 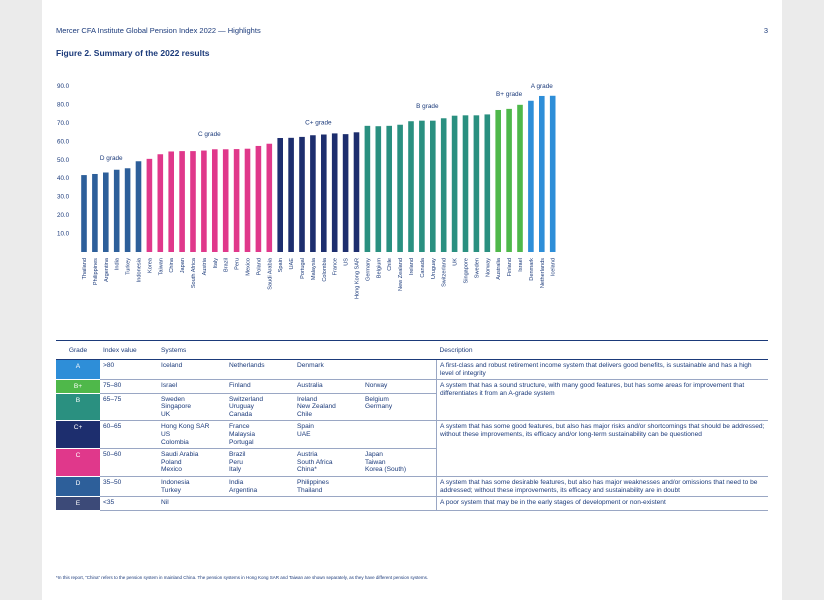 What do you see at coordinates (375, 462) in the screenshot?
I see `system-name: Taiwan` at bounding box center [375, 462].